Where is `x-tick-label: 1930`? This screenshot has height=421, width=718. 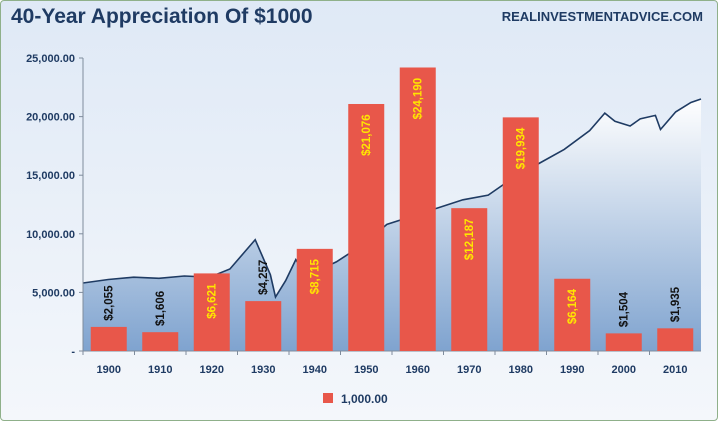 x-tick-label: 1930 is located at coordinates (263, 370).